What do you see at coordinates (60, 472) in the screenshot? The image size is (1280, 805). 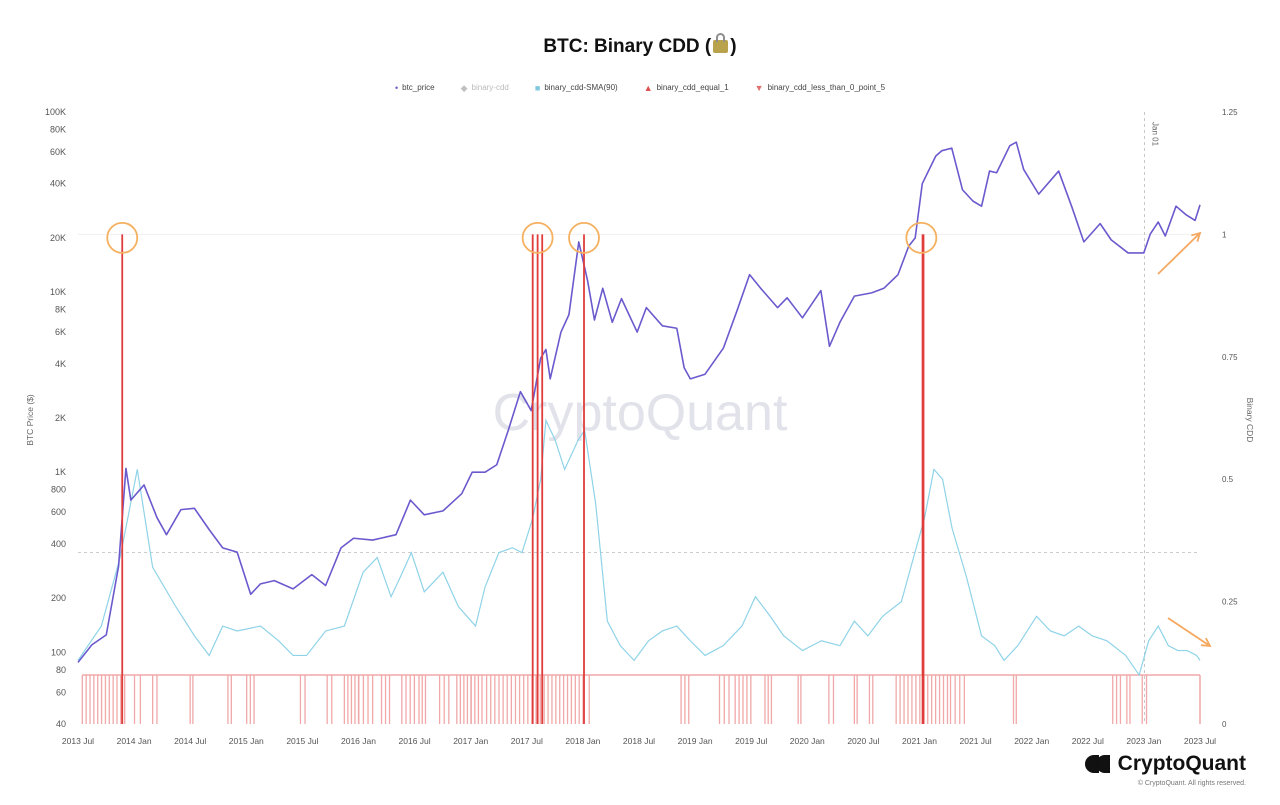 I see `y-left-tick-label: 1K` at bounding box center [60, 472].